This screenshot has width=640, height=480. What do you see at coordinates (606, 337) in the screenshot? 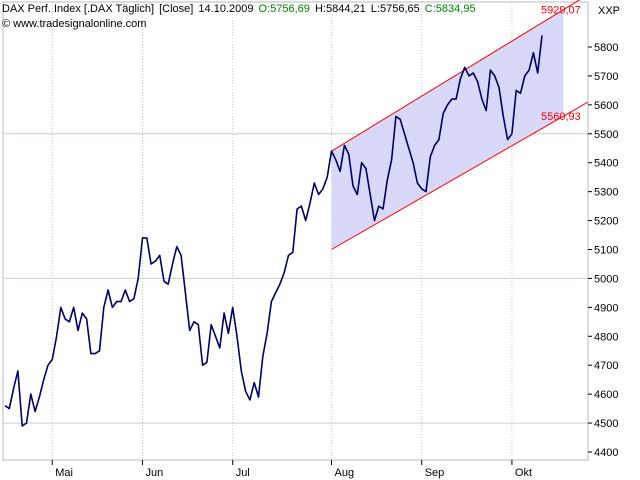
I see `y-tick-label: 4800` at bounding box center [606, 337].